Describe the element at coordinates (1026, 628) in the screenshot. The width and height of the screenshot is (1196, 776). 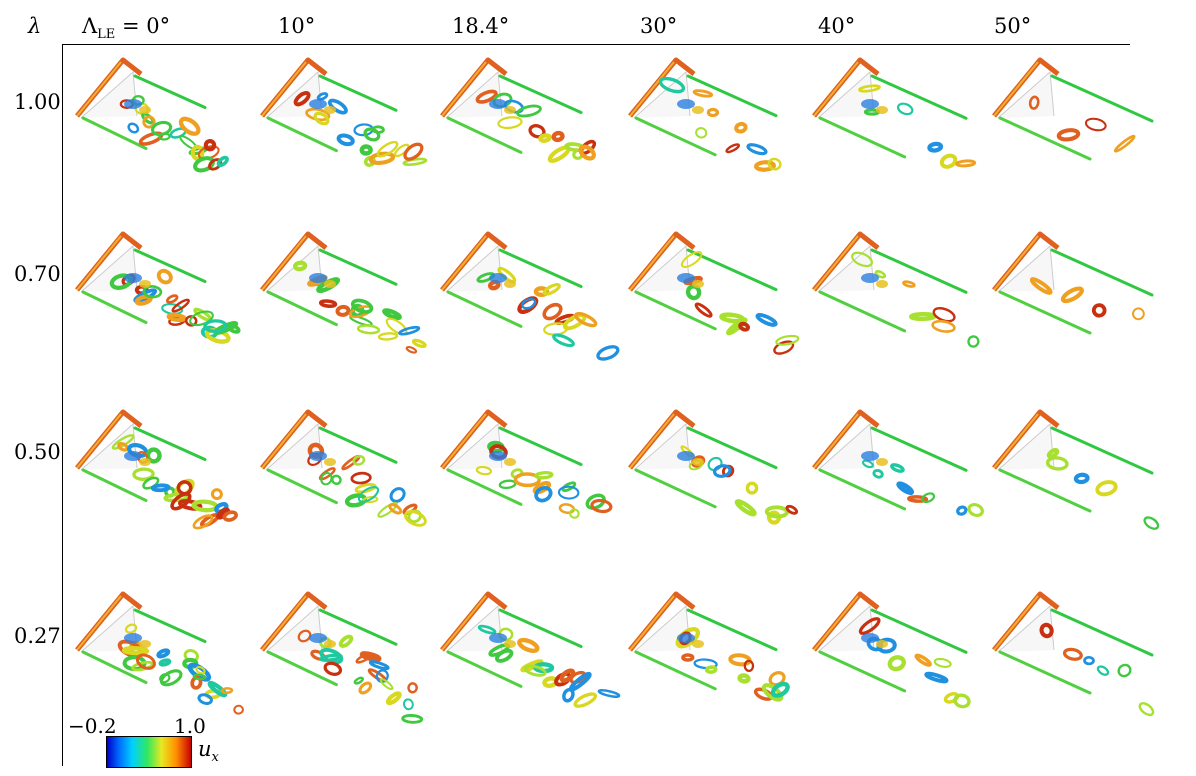
I see `wing-planform` at that location.